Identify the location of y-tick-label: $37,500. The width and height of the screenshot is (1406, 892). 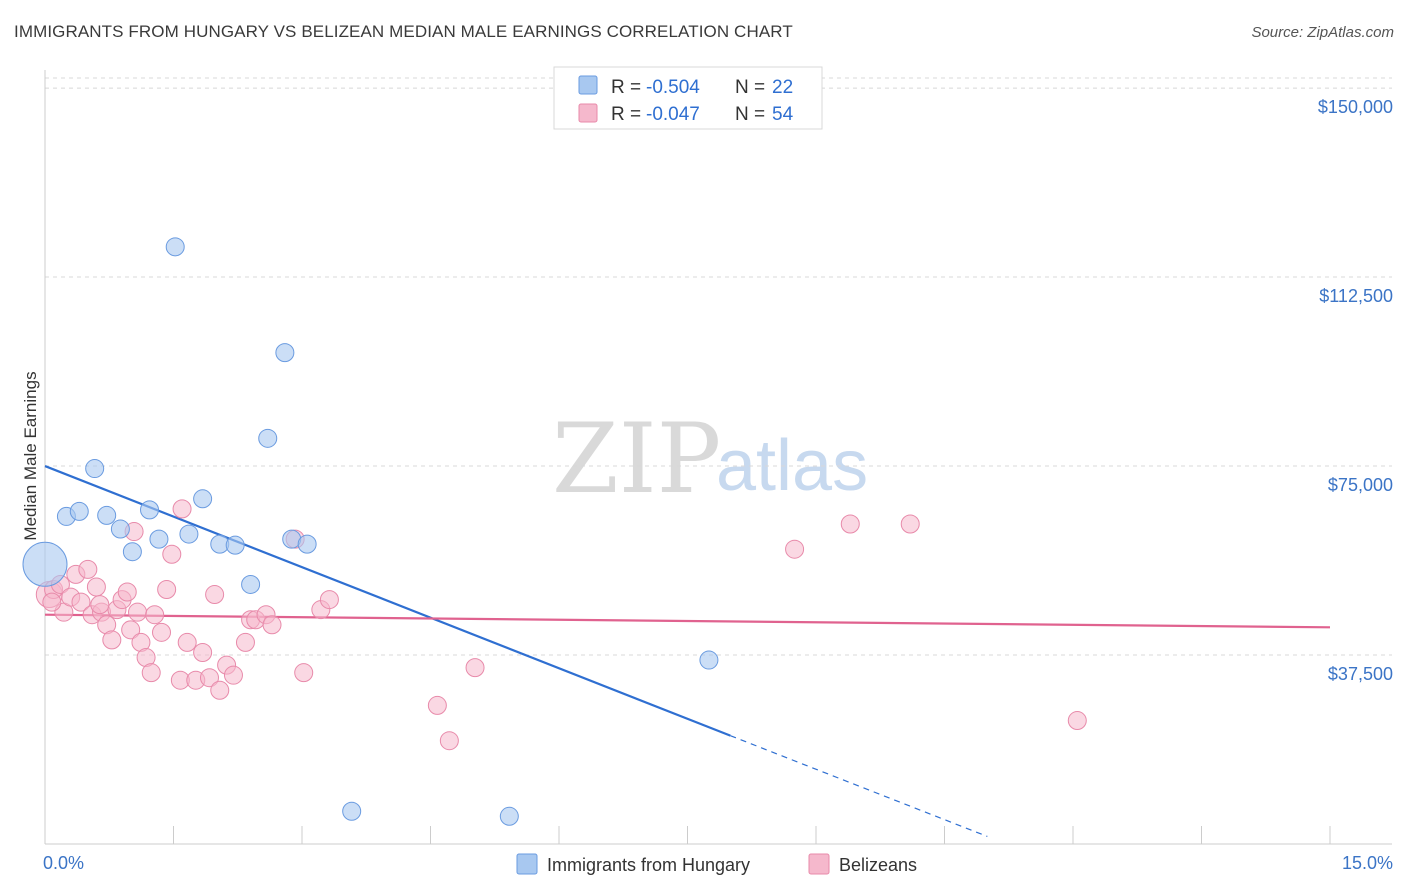
(1360, 674).